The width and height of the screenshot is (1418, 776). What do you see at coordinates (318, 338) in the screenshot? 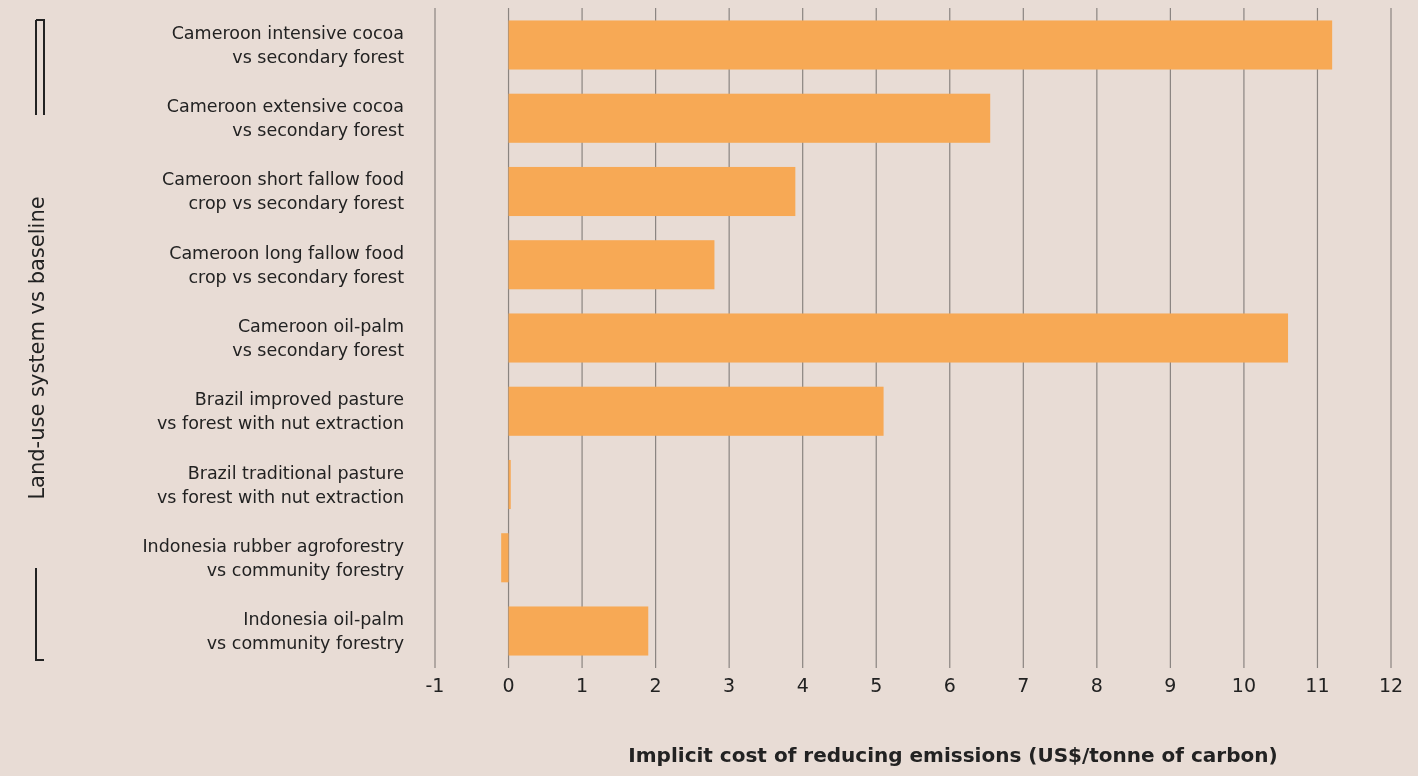
I see `y-tick-label: Cameroon oil-palm vs secondary forest` at bounding box center [318, 338].